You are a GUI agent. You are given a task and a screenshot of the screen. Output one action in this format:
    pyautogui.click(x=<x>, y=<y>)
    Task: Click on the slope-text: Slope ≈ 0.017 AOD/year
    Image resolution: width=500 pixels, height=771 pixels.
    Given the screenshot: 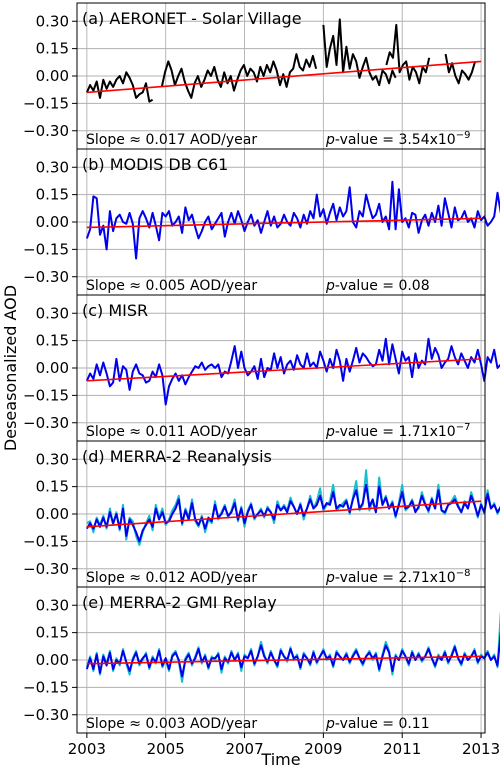 What is the action you would take?
    pyautogui.click(x=171, y=140)
    